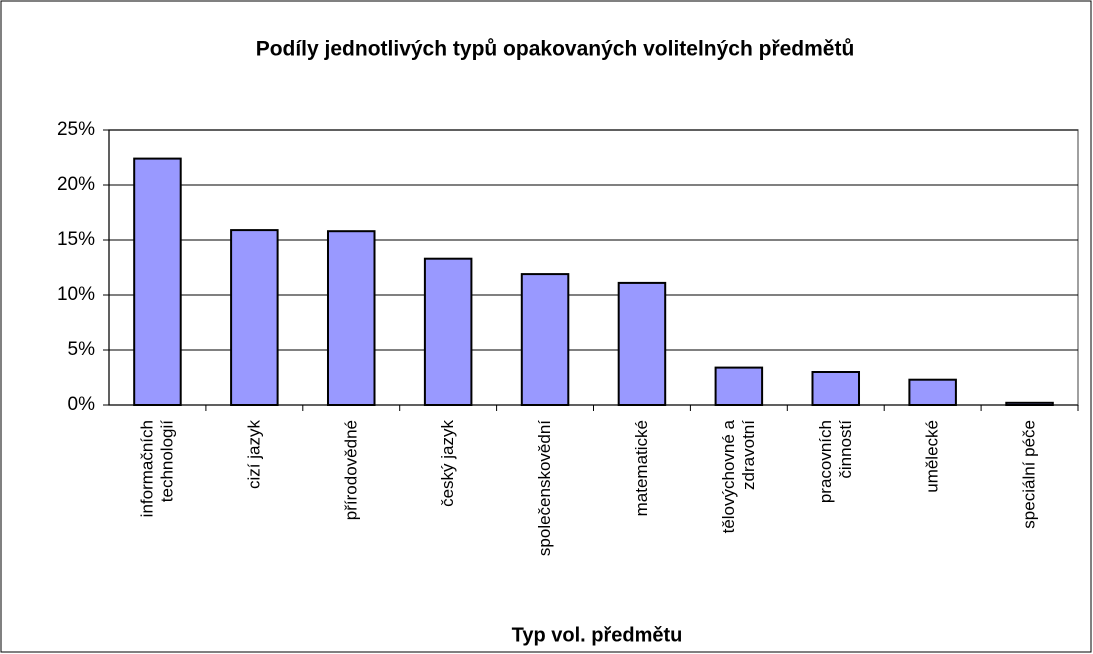  What do you see at coordinates (351, 470) in the screenshot?
I see `x-tick-label: přírodovědné` at bounding box center [351, 470].